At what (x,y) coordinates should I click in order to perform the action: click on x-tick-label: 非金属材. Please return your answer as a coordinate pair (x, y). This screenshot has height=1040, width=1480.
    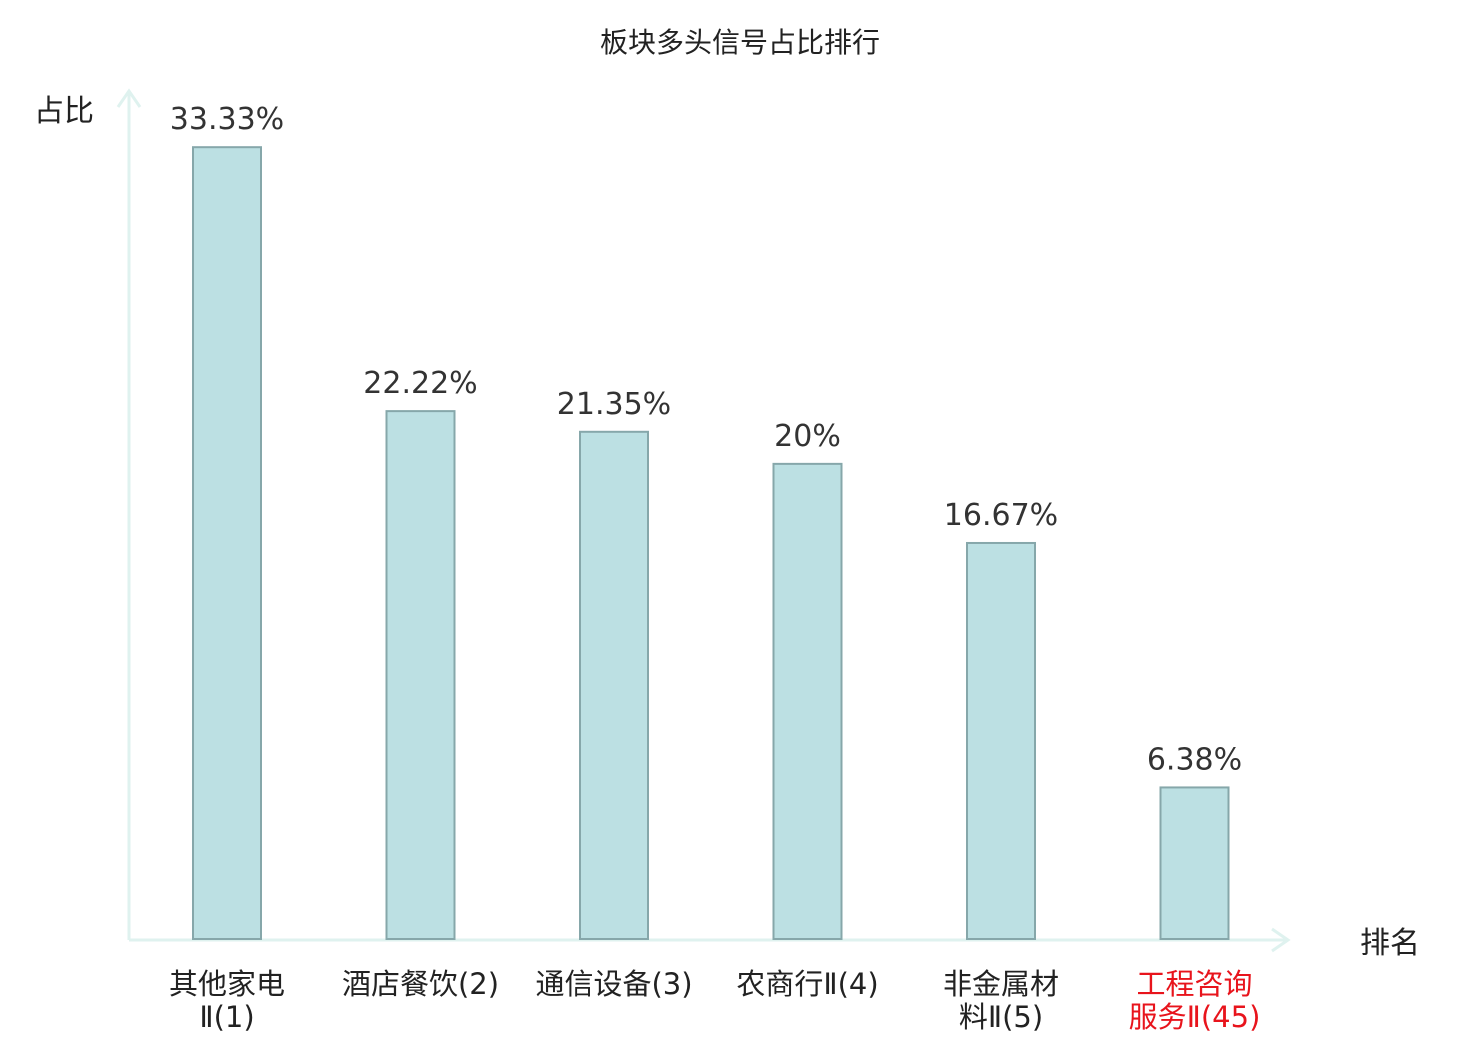
    Looking at the image, I should click on (1001, 984).